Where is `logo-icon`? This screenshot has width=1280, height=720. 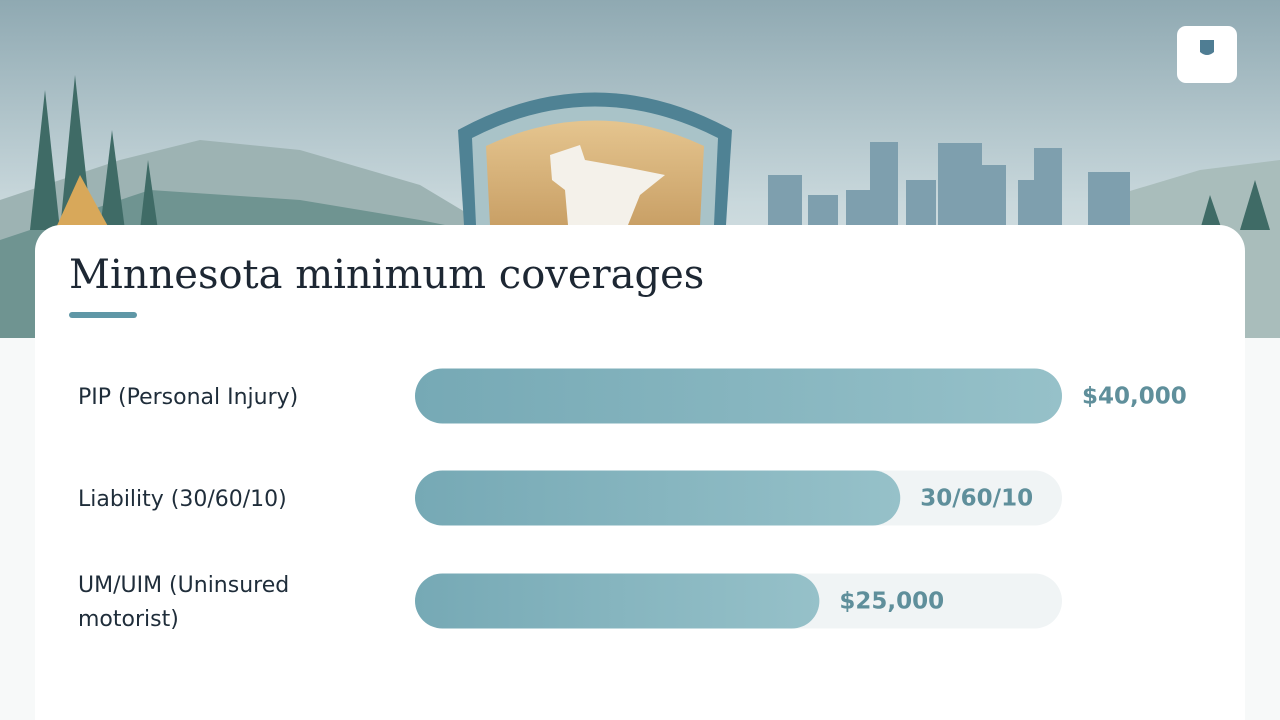 logo-icon is located at coordinates (1207, 47).